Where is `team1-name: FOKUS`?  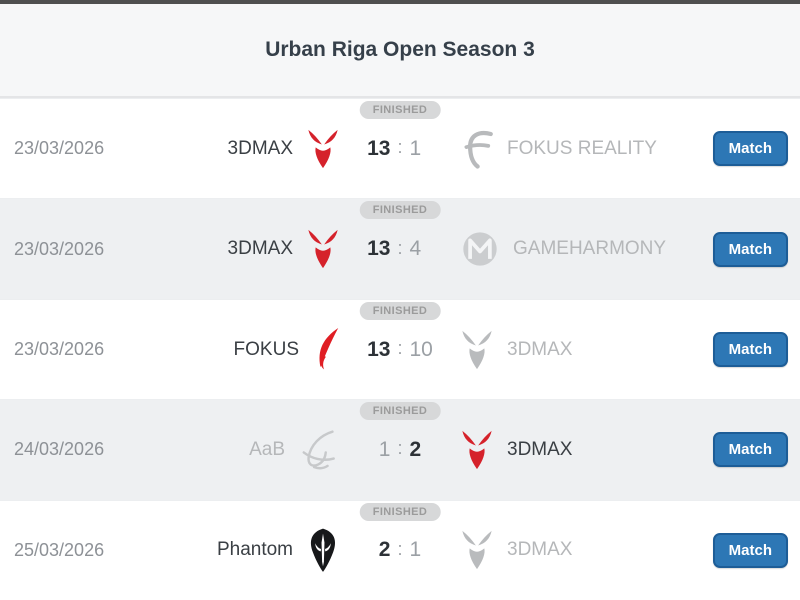 team1-name: FOKUS is located at coordinates (266, 349).